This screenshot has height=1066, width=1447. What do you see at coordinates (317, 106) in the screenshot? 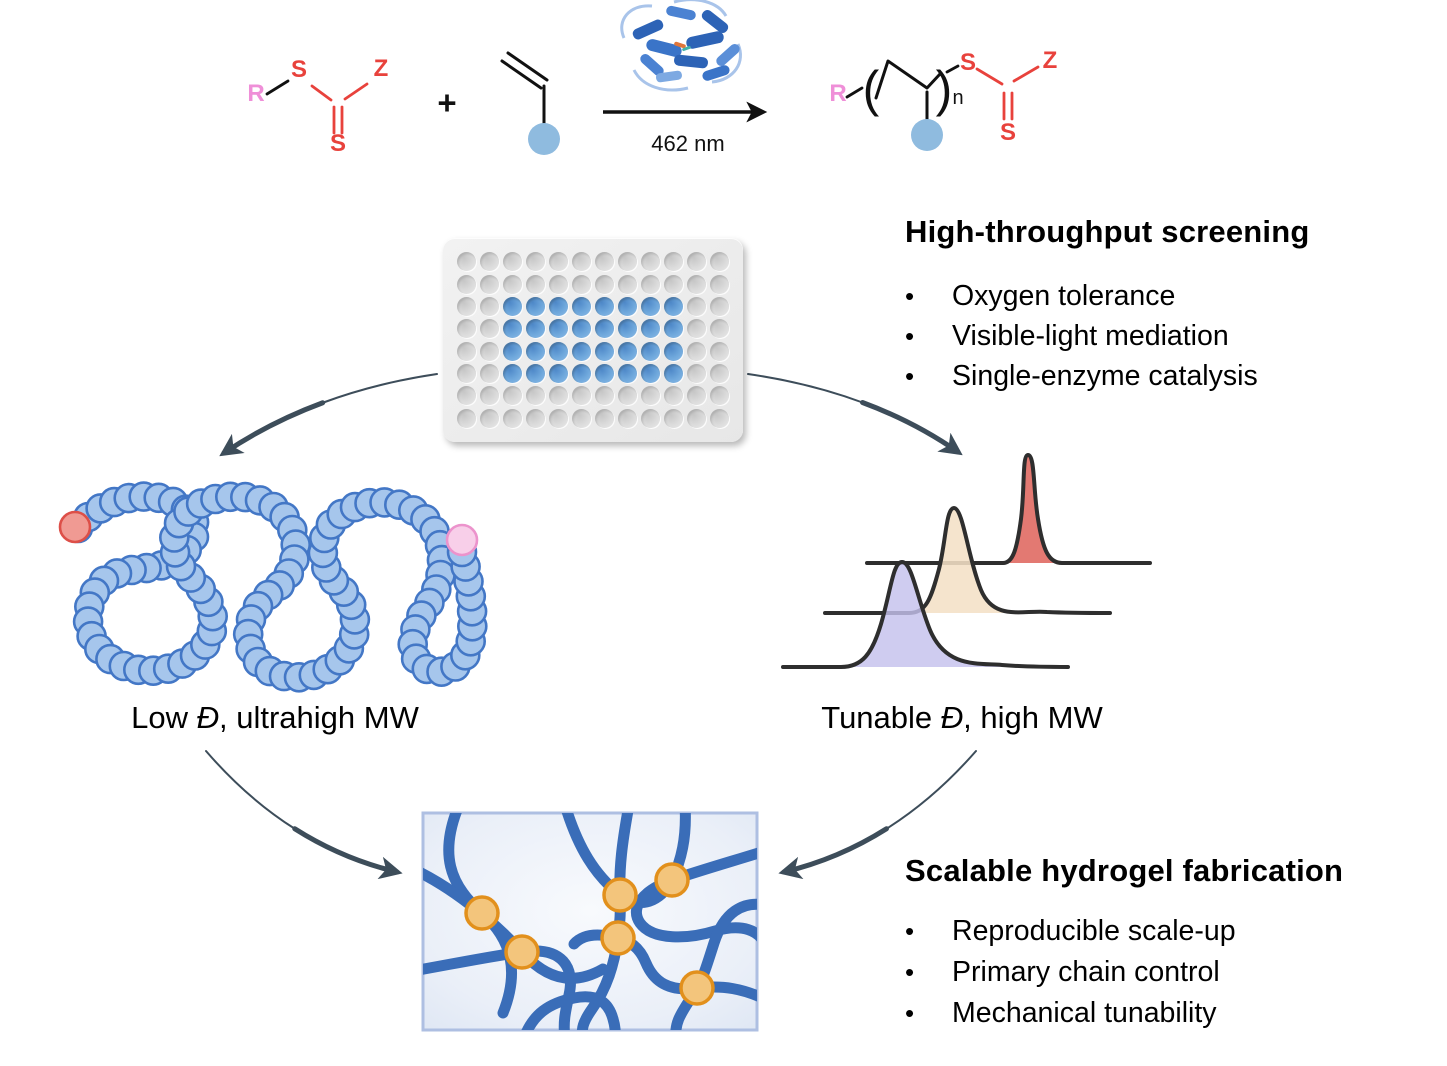
I see `raft-agent-structure: R S Z S` at bounding box center [317, 106].